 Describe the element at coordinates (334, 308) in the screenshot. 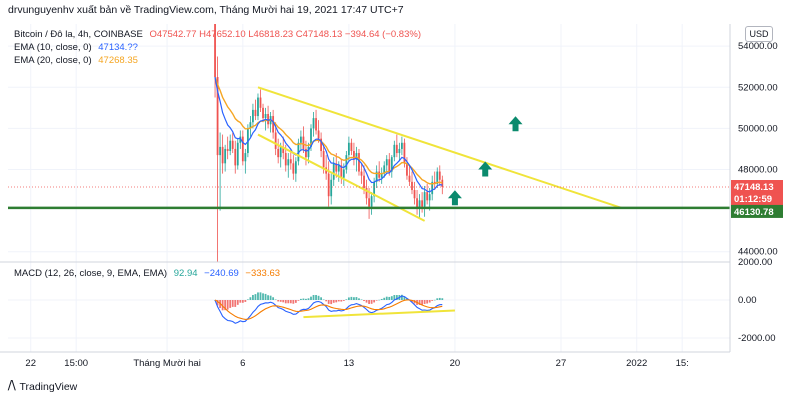

I see `macd-pane` at that location.